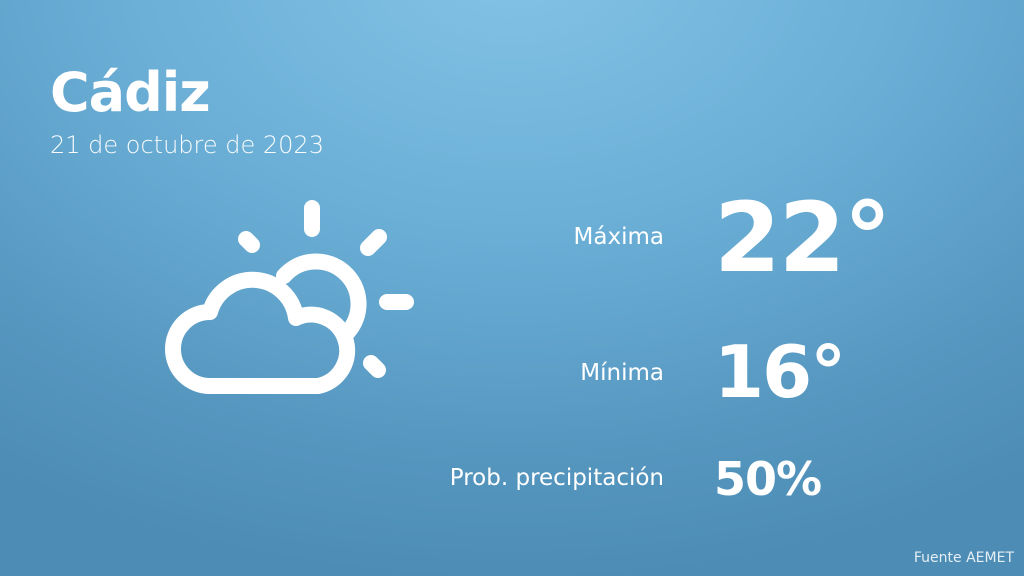  Describe the element at coordinates (622, 373) in the screenshot. I see `min-temp-label: Mínima` at that location.